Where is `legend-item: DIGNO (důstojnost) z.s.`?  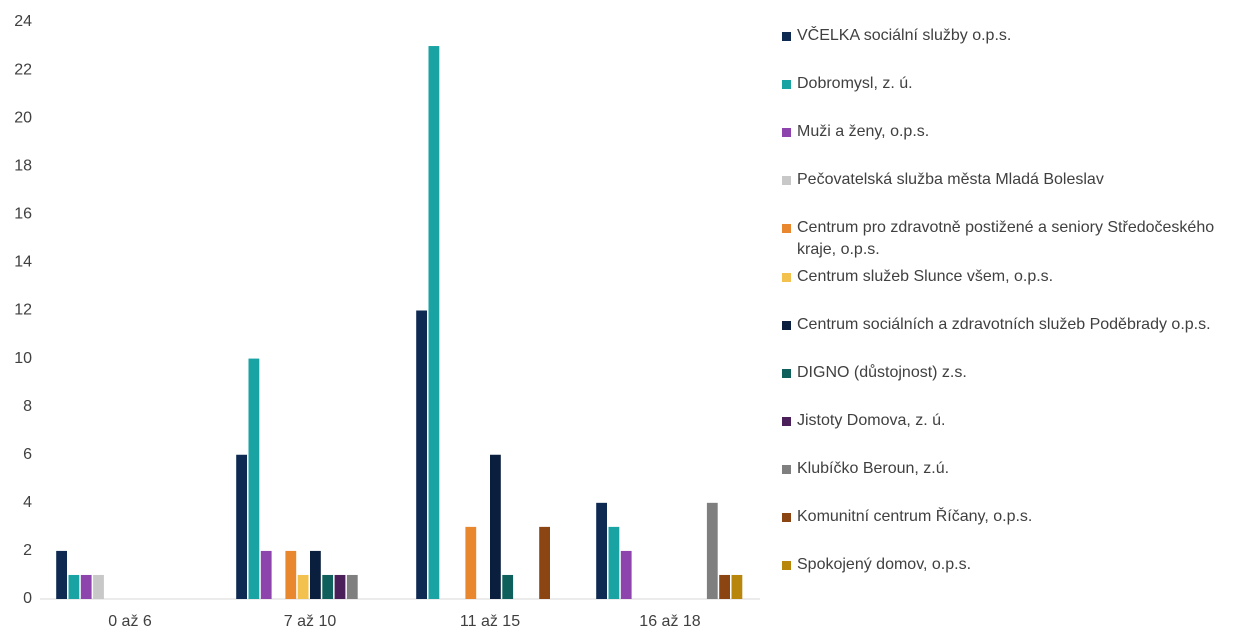
legend-item: DIGNO (důstojnost) z.s. is located at coordinates (1017, 373).